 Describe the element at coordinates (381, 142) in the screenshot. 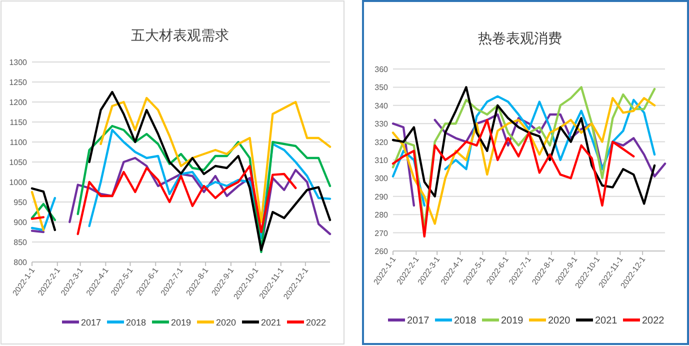

I see `y-tick-label: 320` at that location.